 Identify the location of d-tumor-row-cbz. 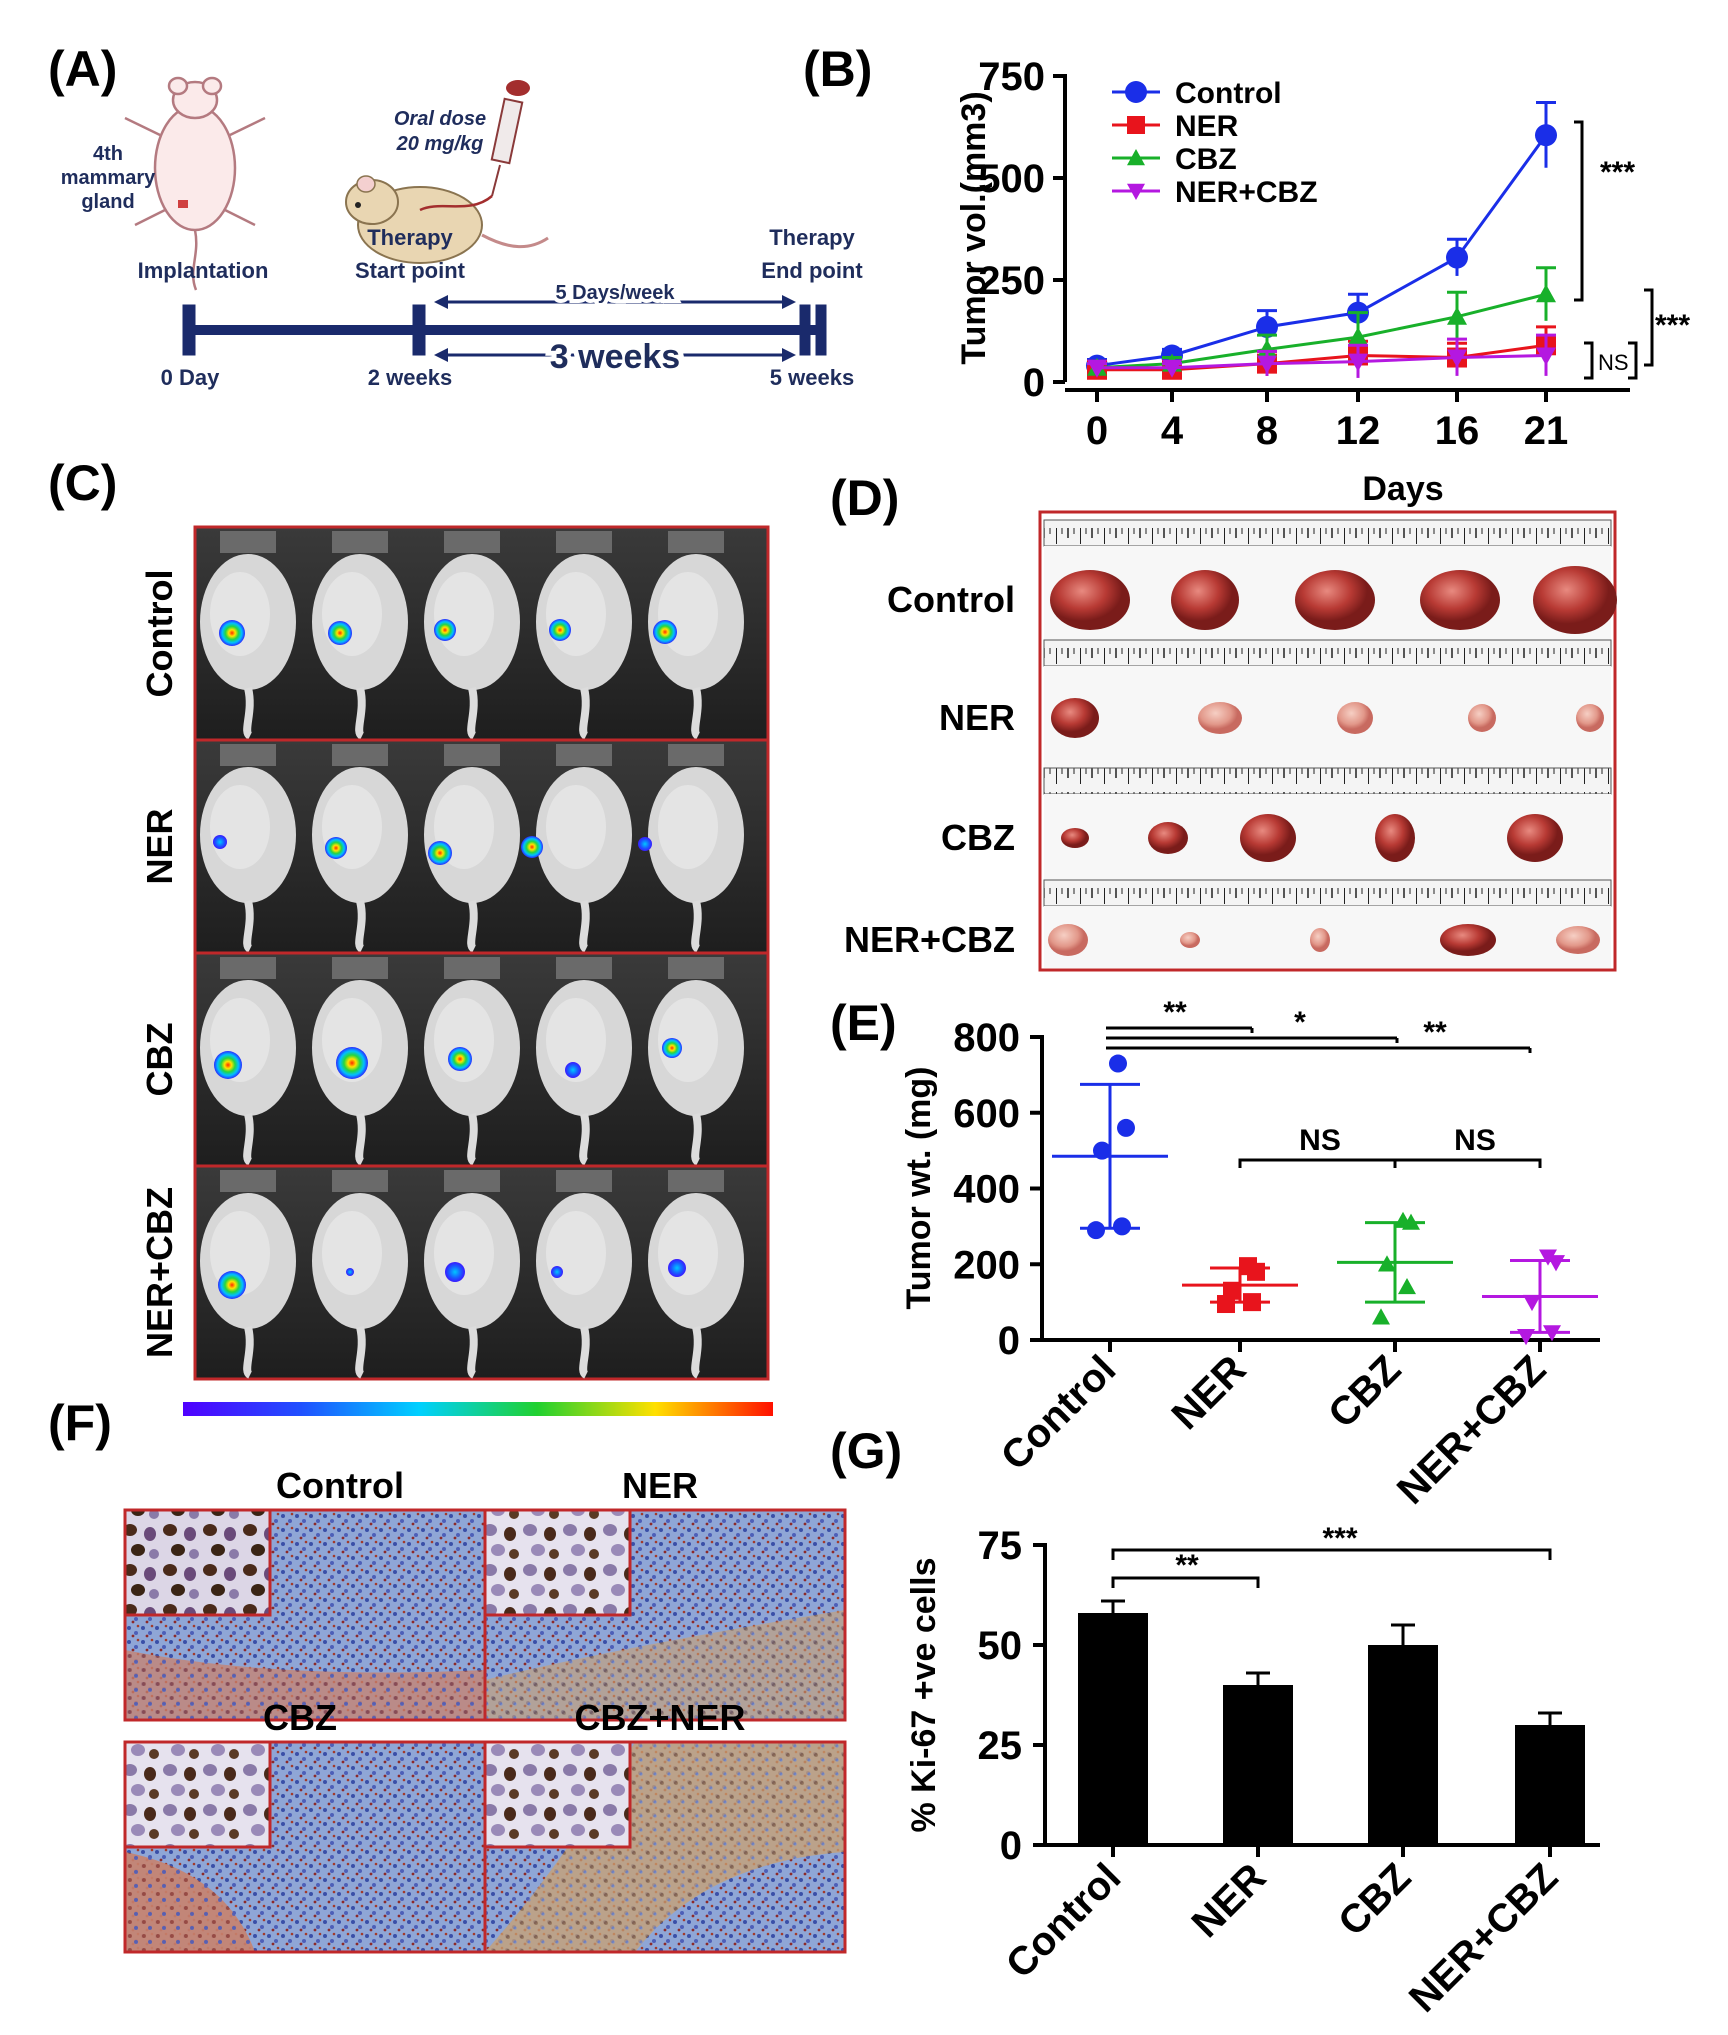
(1327, 823).